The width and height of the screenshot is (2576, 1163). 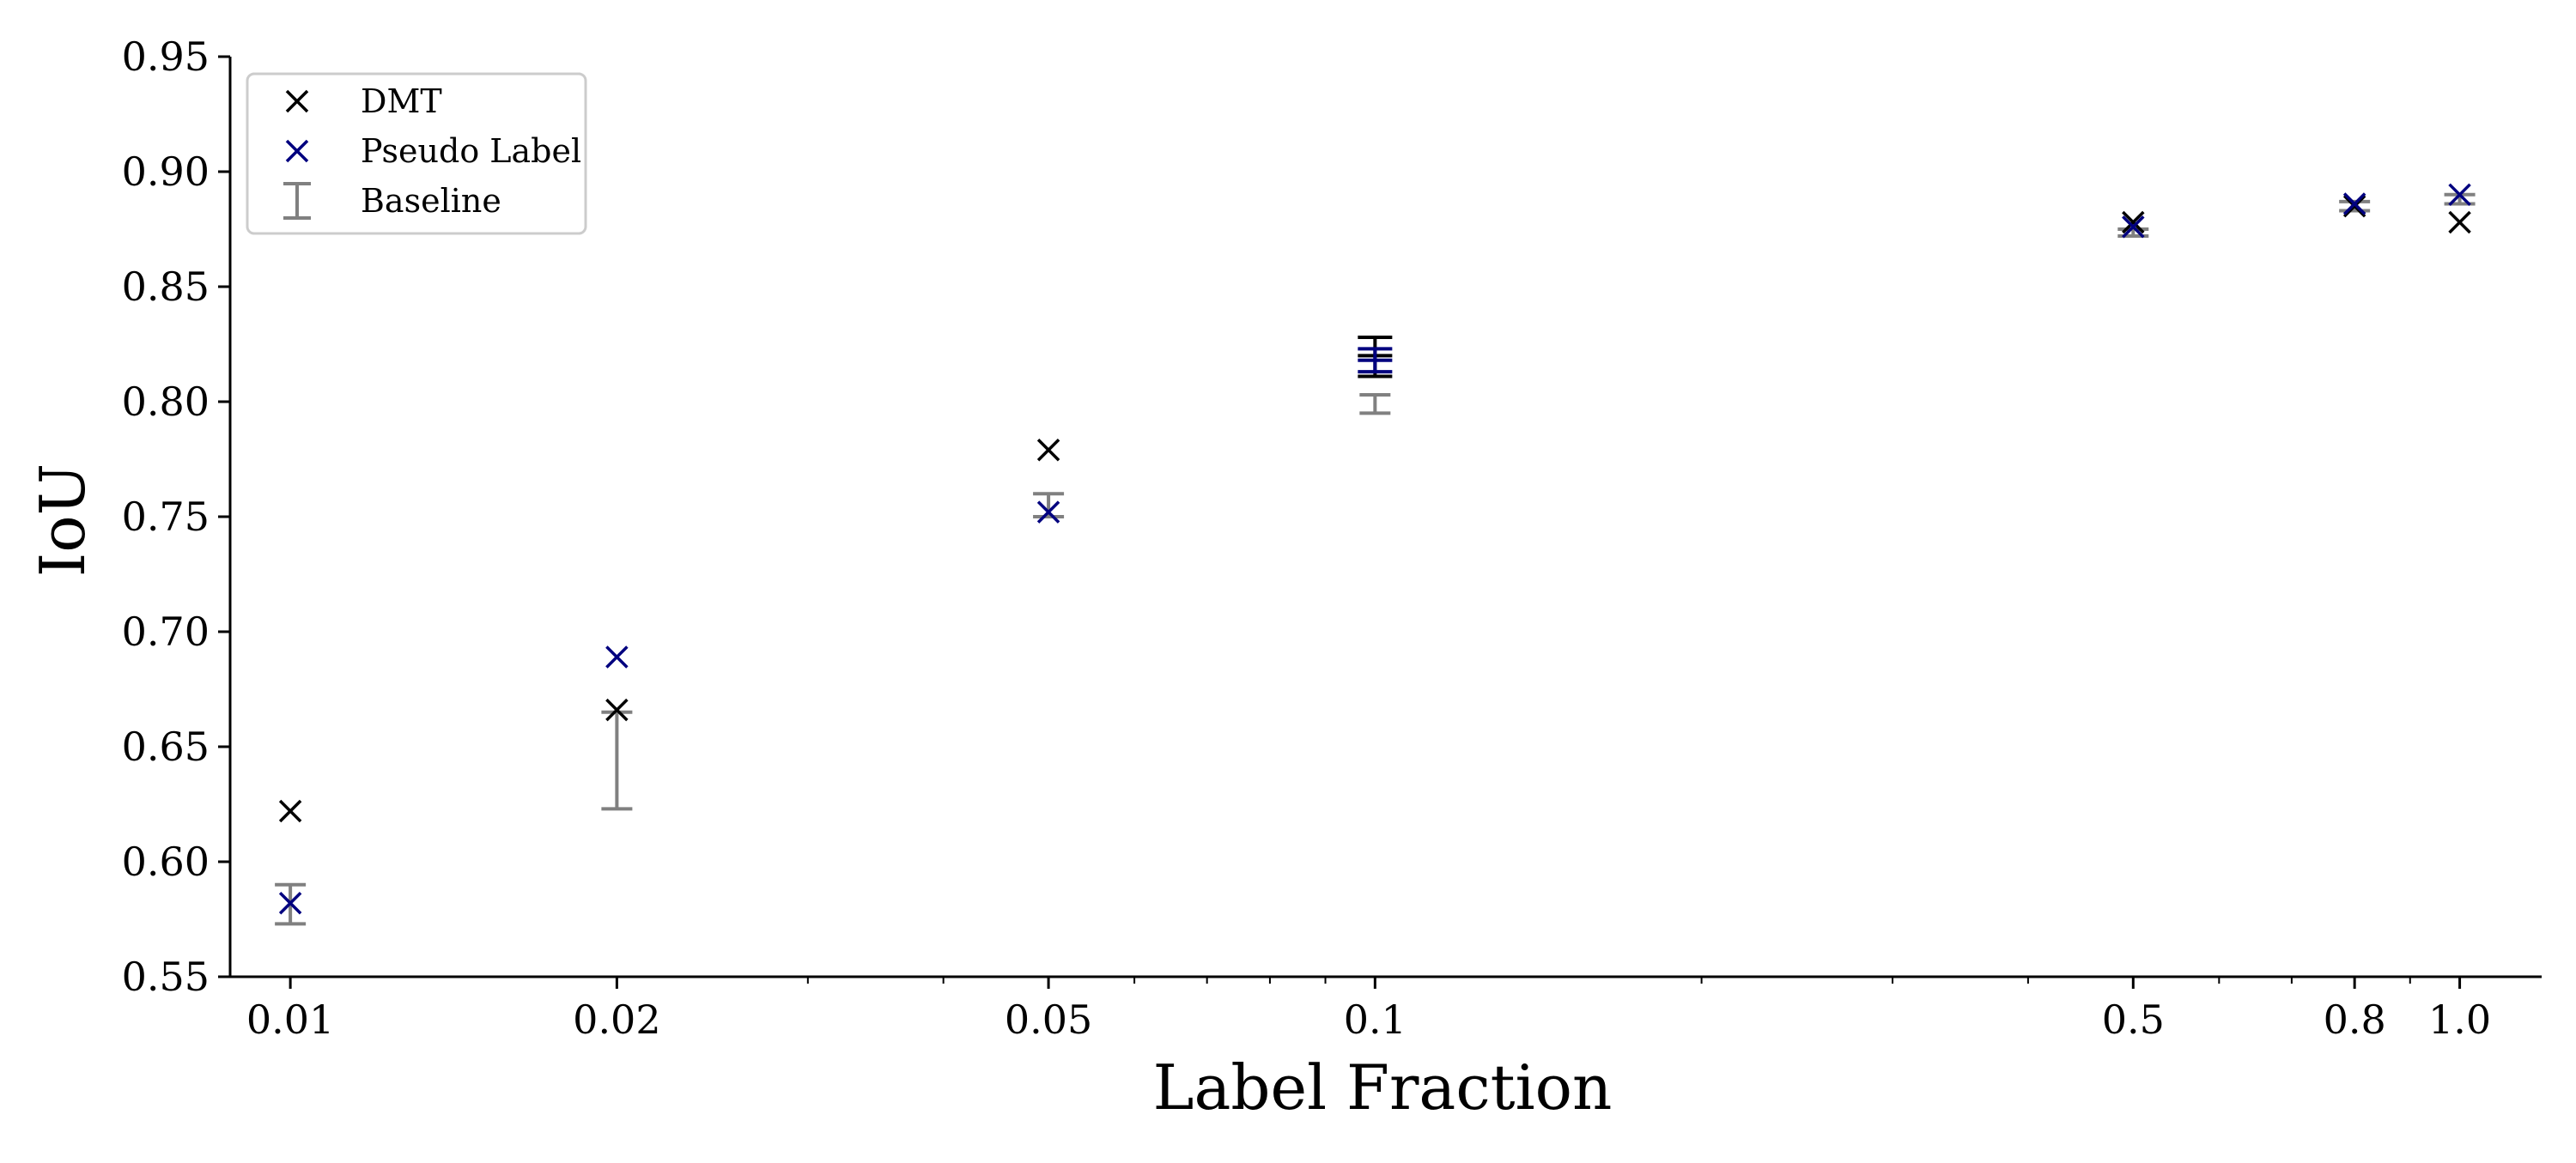 I want to click on y-tick-label: 0.90, so click(x=166, y=171).